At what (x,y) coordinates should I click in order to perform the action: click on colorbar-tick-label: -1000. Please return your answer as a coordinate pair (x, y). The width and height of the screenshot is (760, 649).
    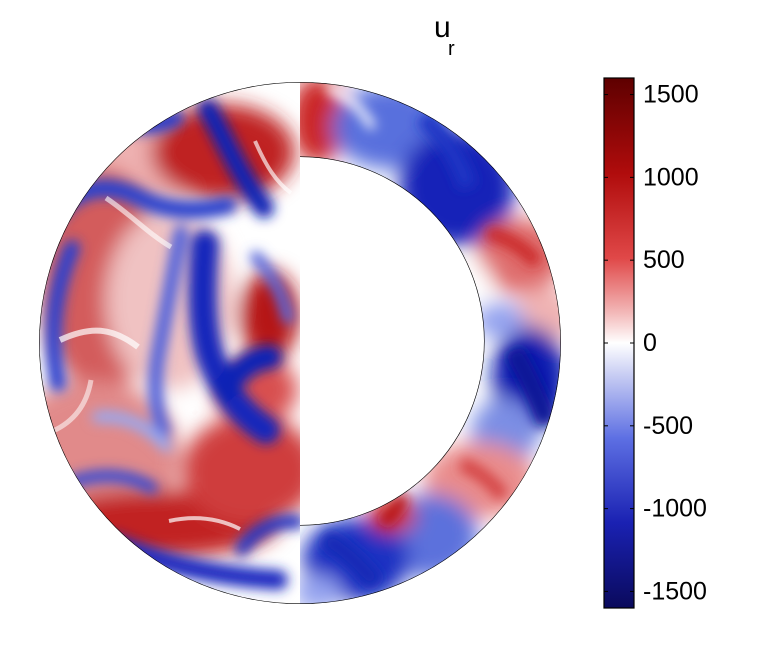
    Looking at the image, I should click on (675, 509).